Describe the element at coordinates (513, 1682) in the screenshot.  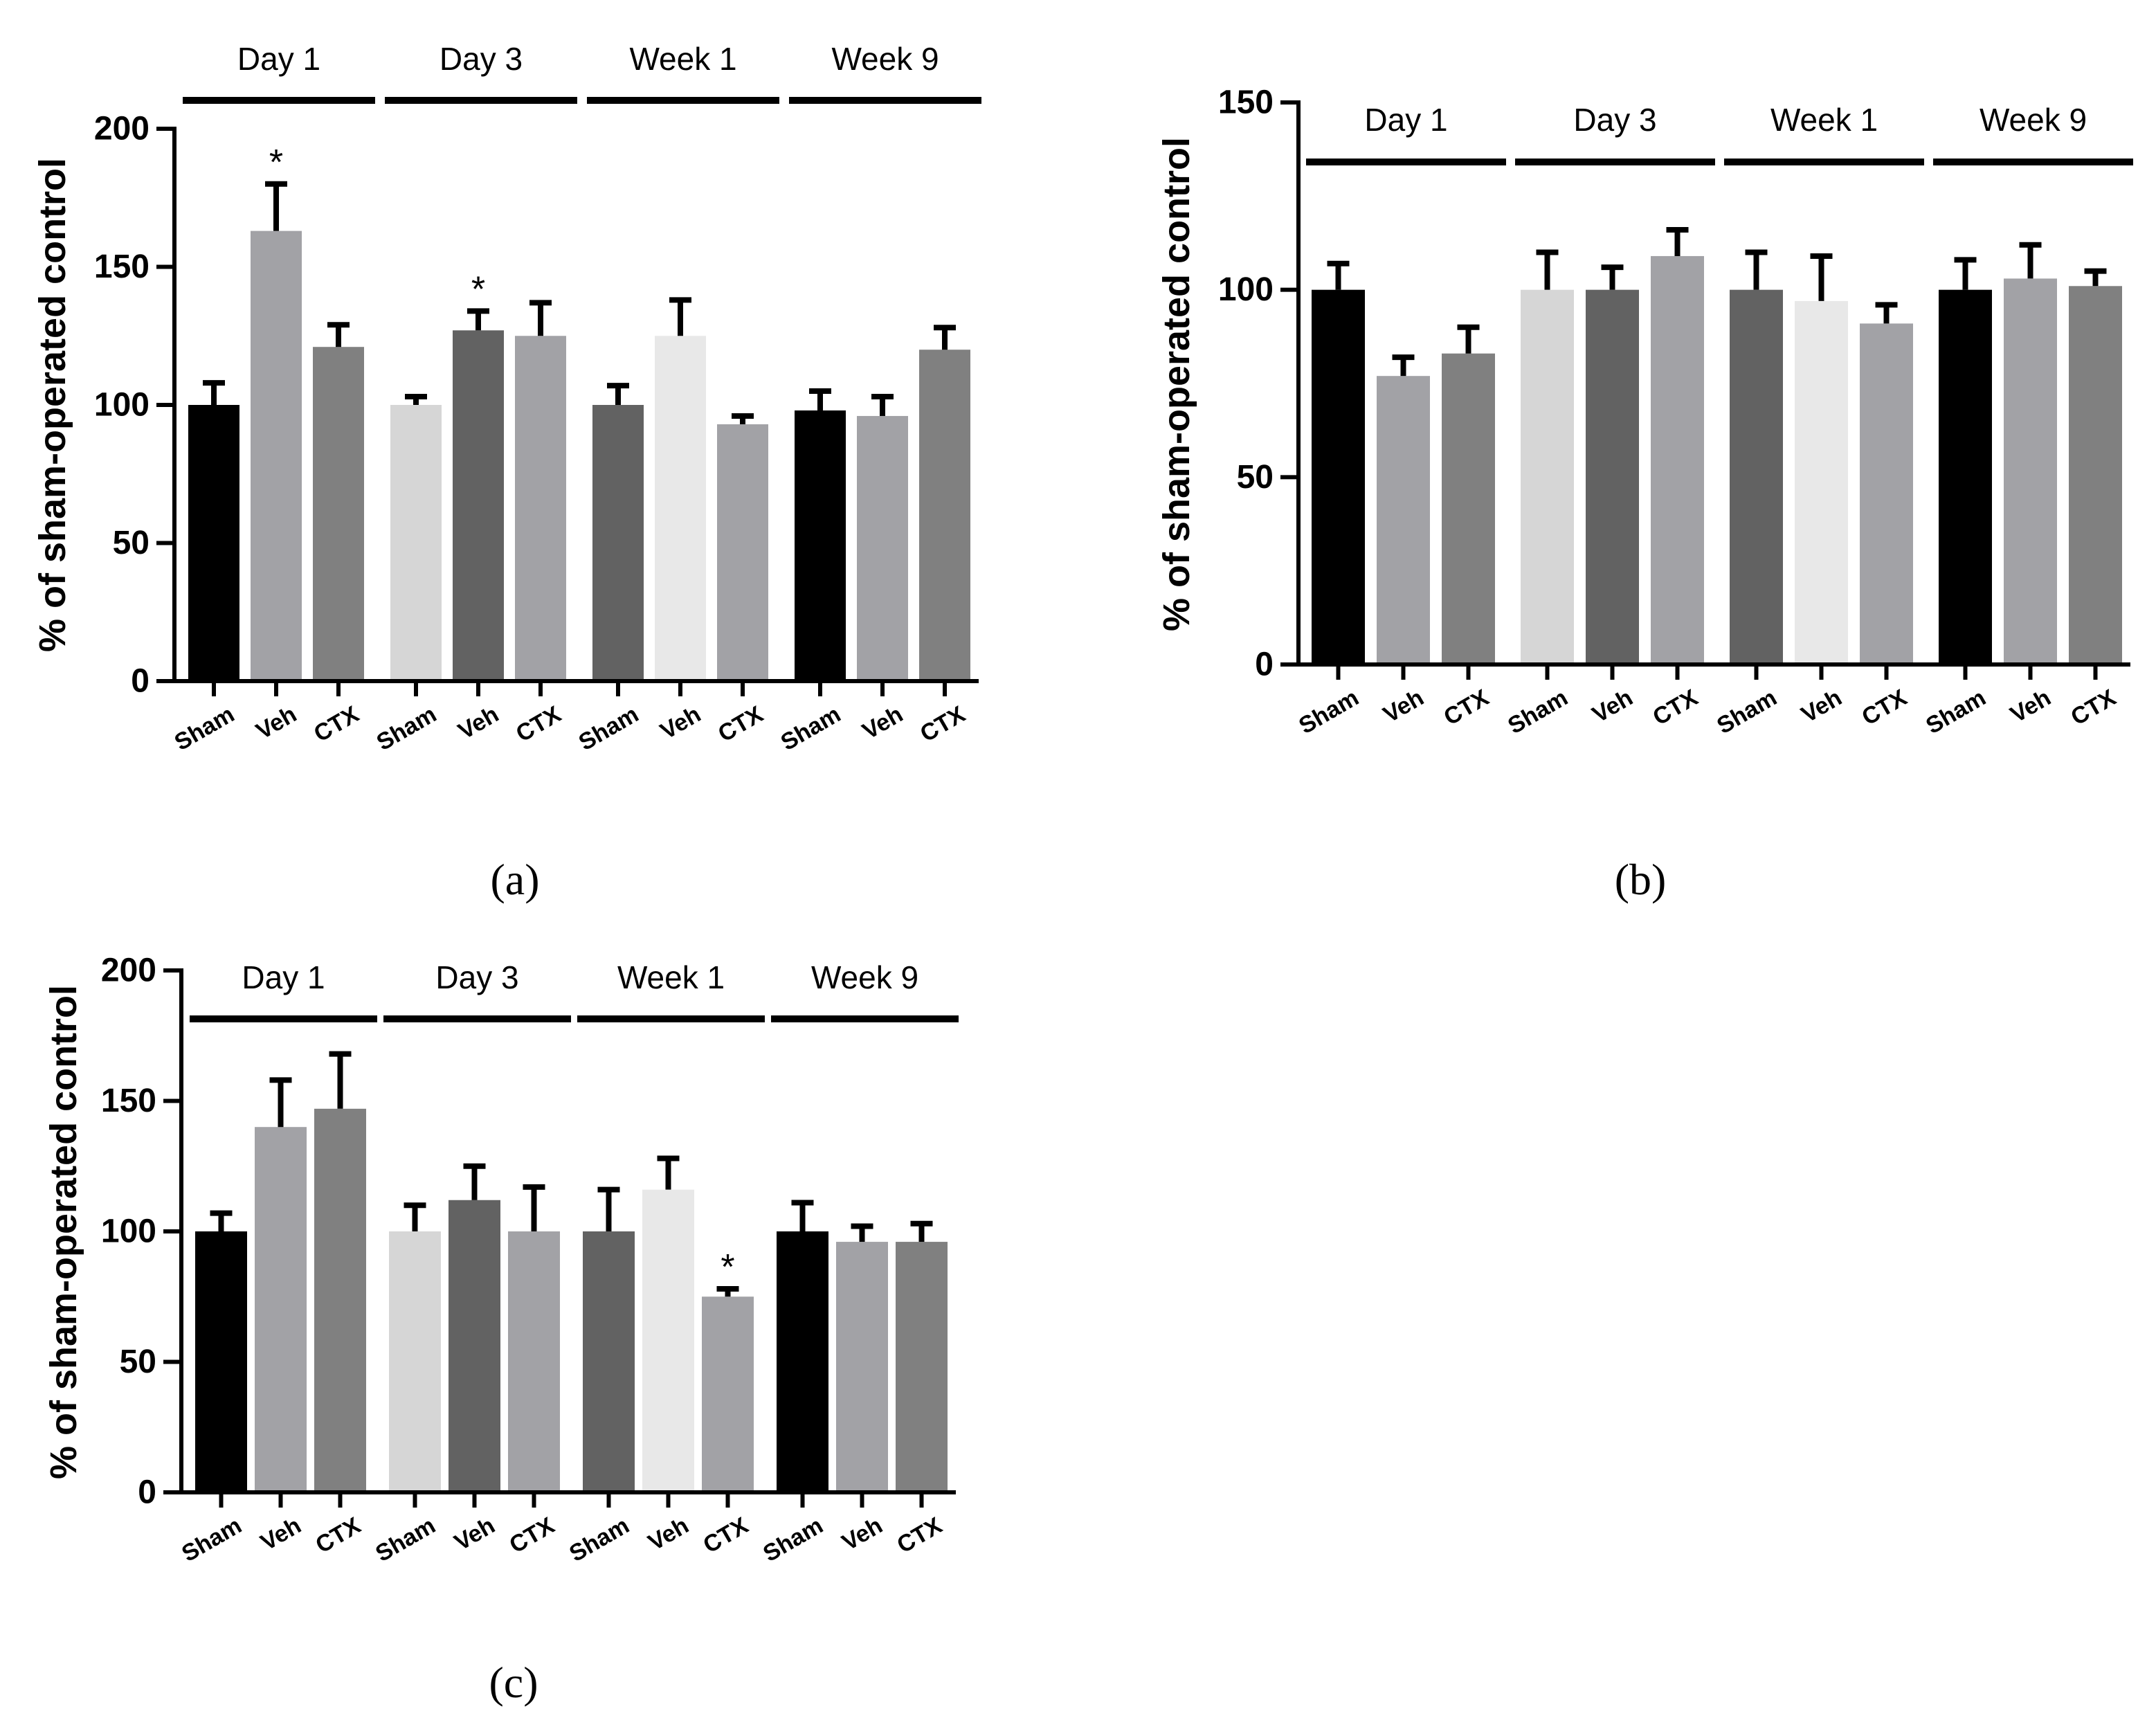
I see `panel-label: (c)` at that location.